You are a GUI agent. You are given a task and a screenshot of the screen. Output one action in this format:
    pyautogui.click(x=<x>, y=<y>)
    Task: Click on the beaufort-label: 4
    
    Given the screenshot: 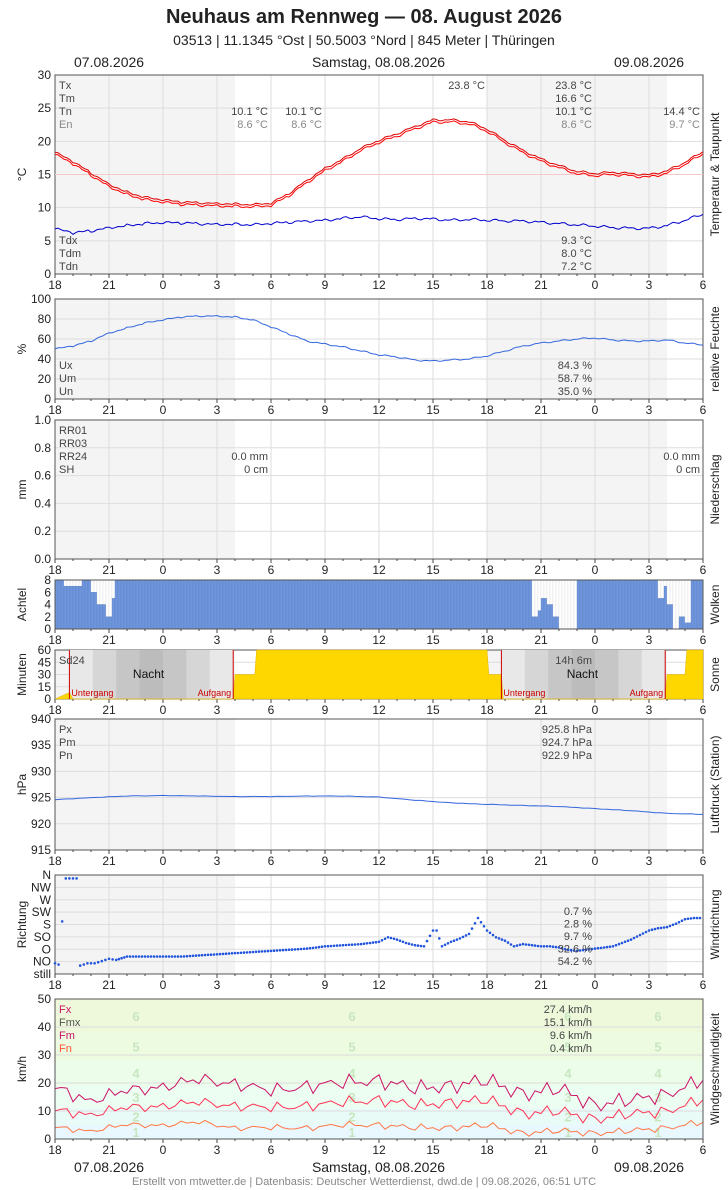 What is the action you would take?
    pyautogui.click(x=658, y=1073)
    